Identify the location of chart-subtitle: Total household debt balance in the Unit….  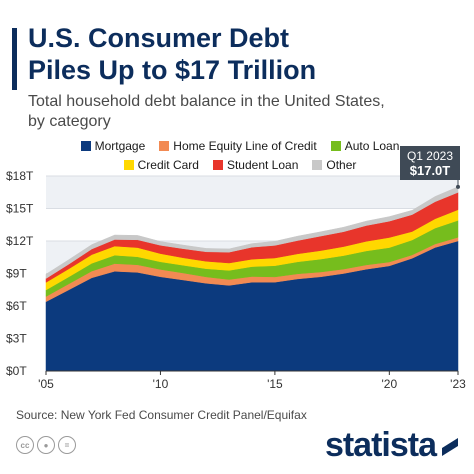
(243, 112).